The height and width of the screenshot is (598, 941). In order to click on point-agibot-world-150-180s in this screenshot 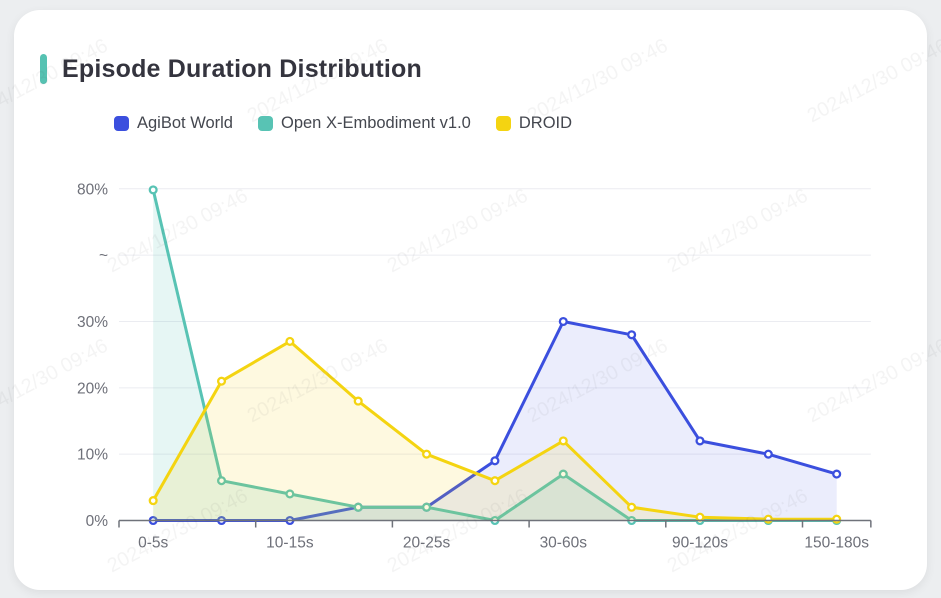, I will do `click(837, 474)`.